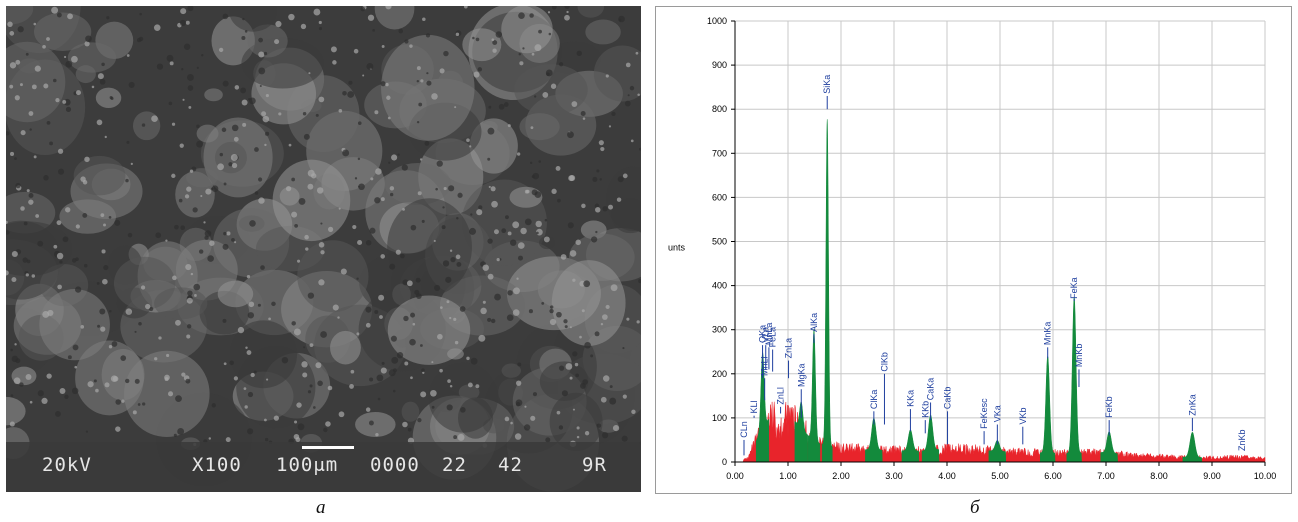 The image size is (1298, 522). I want to click on x-tick-label: 2.00, so click(841, 476).